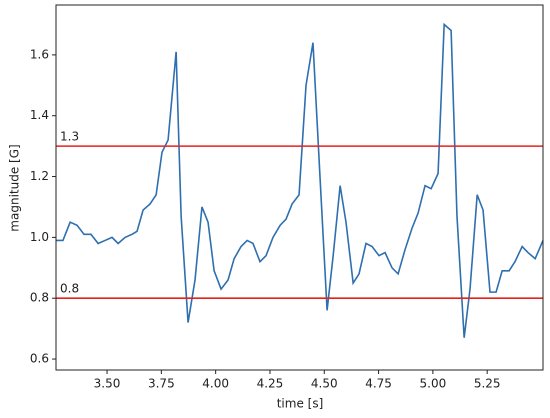  Describe the element at coordinates (39, 54) in the screenshot. I see `y-tick-label: 1.6` at that location.